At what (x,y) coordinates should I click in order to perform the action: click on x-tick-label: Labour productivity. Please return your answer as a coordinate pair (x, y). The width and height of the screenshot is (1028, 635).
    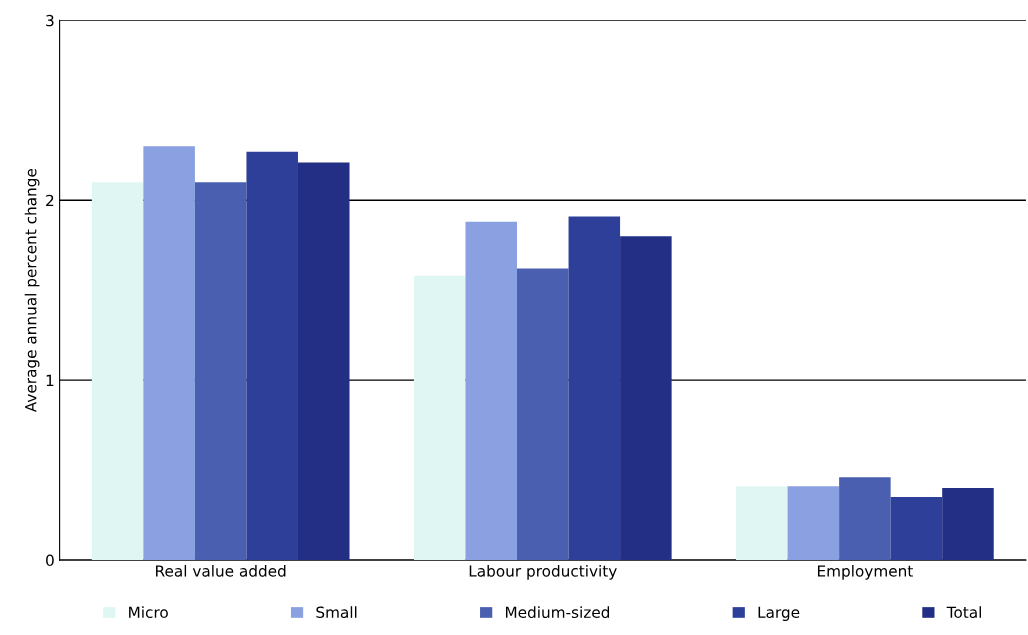
    Looking at the image, I should click on (543, 572).